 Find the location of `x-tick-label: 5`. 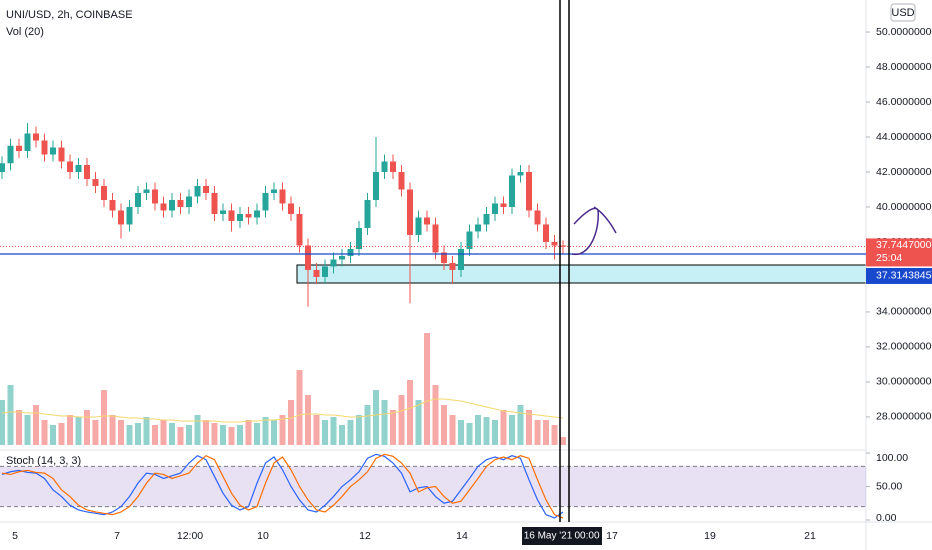

x-tick-label: 5 is located at coordinates (15, 536).